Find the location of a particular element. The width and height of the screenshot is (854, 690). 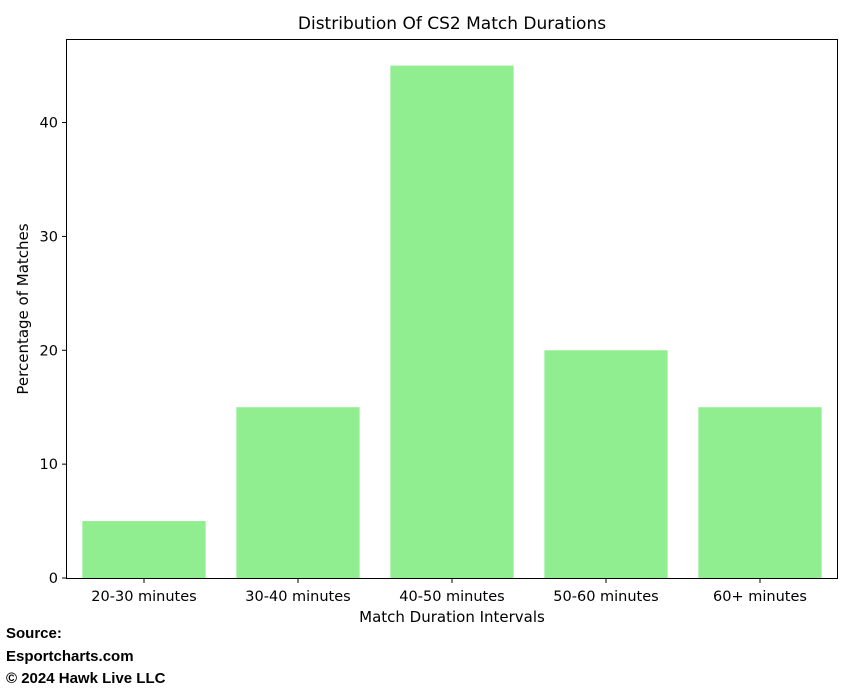

x-tick-label: 40-50 minutes is located at coordinates (451, 597).